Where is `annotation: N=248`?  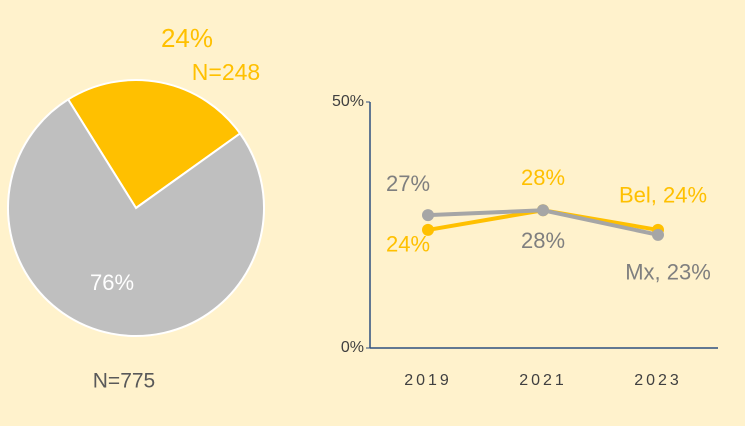 annotation: N=248 is located at coordinates (226, 72).